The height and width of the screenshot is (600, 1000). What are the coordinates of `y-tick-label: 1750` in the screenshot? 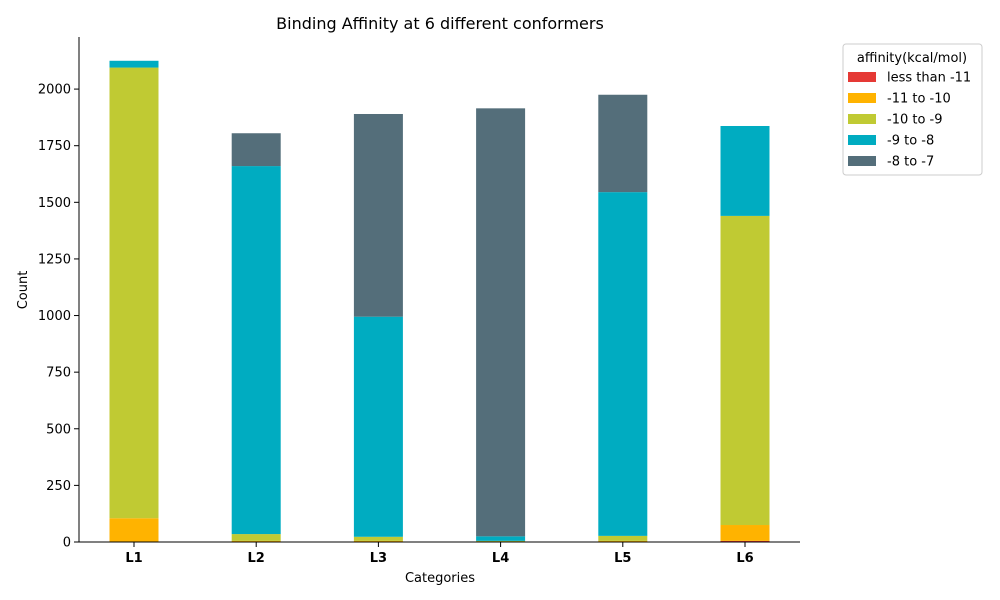 It's located at (54, 146).